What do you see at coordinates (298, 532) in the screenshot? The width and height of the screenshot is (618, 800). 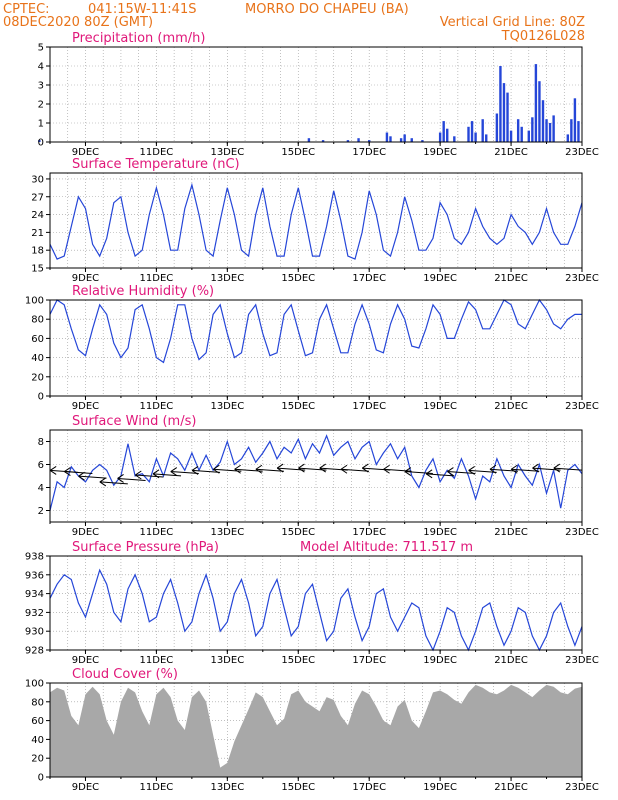 I see `wind-xtick-label: 15DEC` at bounding box center [298, 532].